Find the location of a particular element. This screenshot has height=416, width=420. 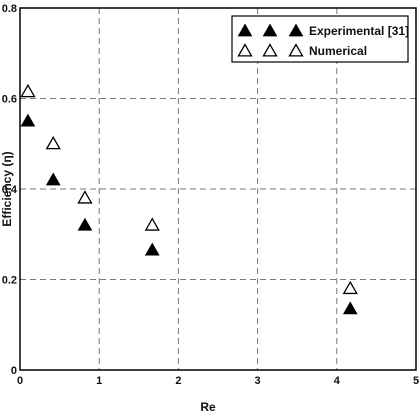

y-tick-label: 0.8 is located at coordinates (9, 9).